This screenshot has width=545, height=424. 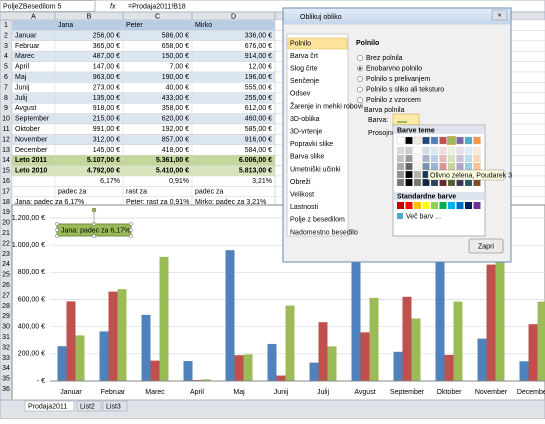 What do you see at coordinates (315, 169) in the screenshot?
I see `menu-item: Umetniški učinki` at bounding box center [315, 169].